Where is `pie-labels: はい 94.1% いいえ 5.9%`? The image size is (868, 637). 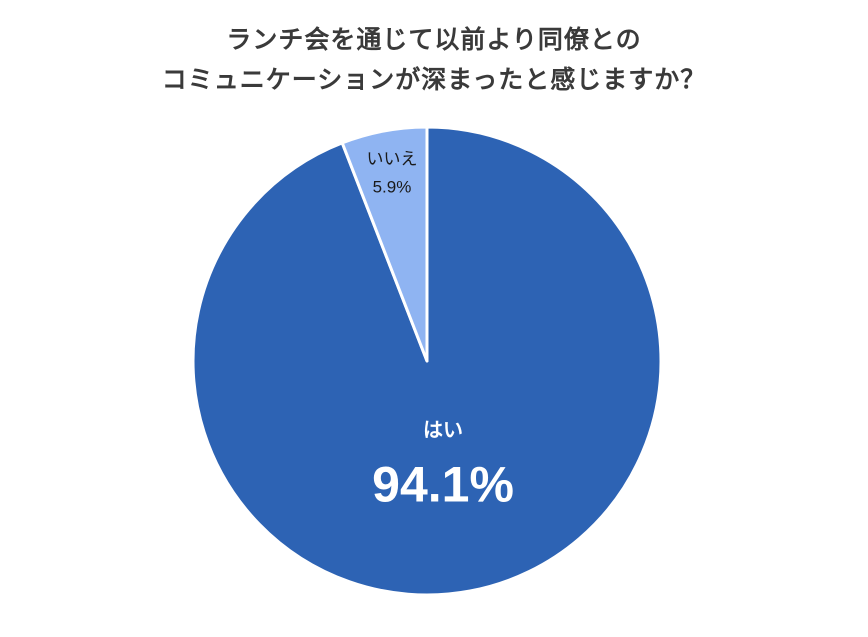 pie-labels: はい 94.1% いいえ 5.9% is located at coordinates (439, 330).